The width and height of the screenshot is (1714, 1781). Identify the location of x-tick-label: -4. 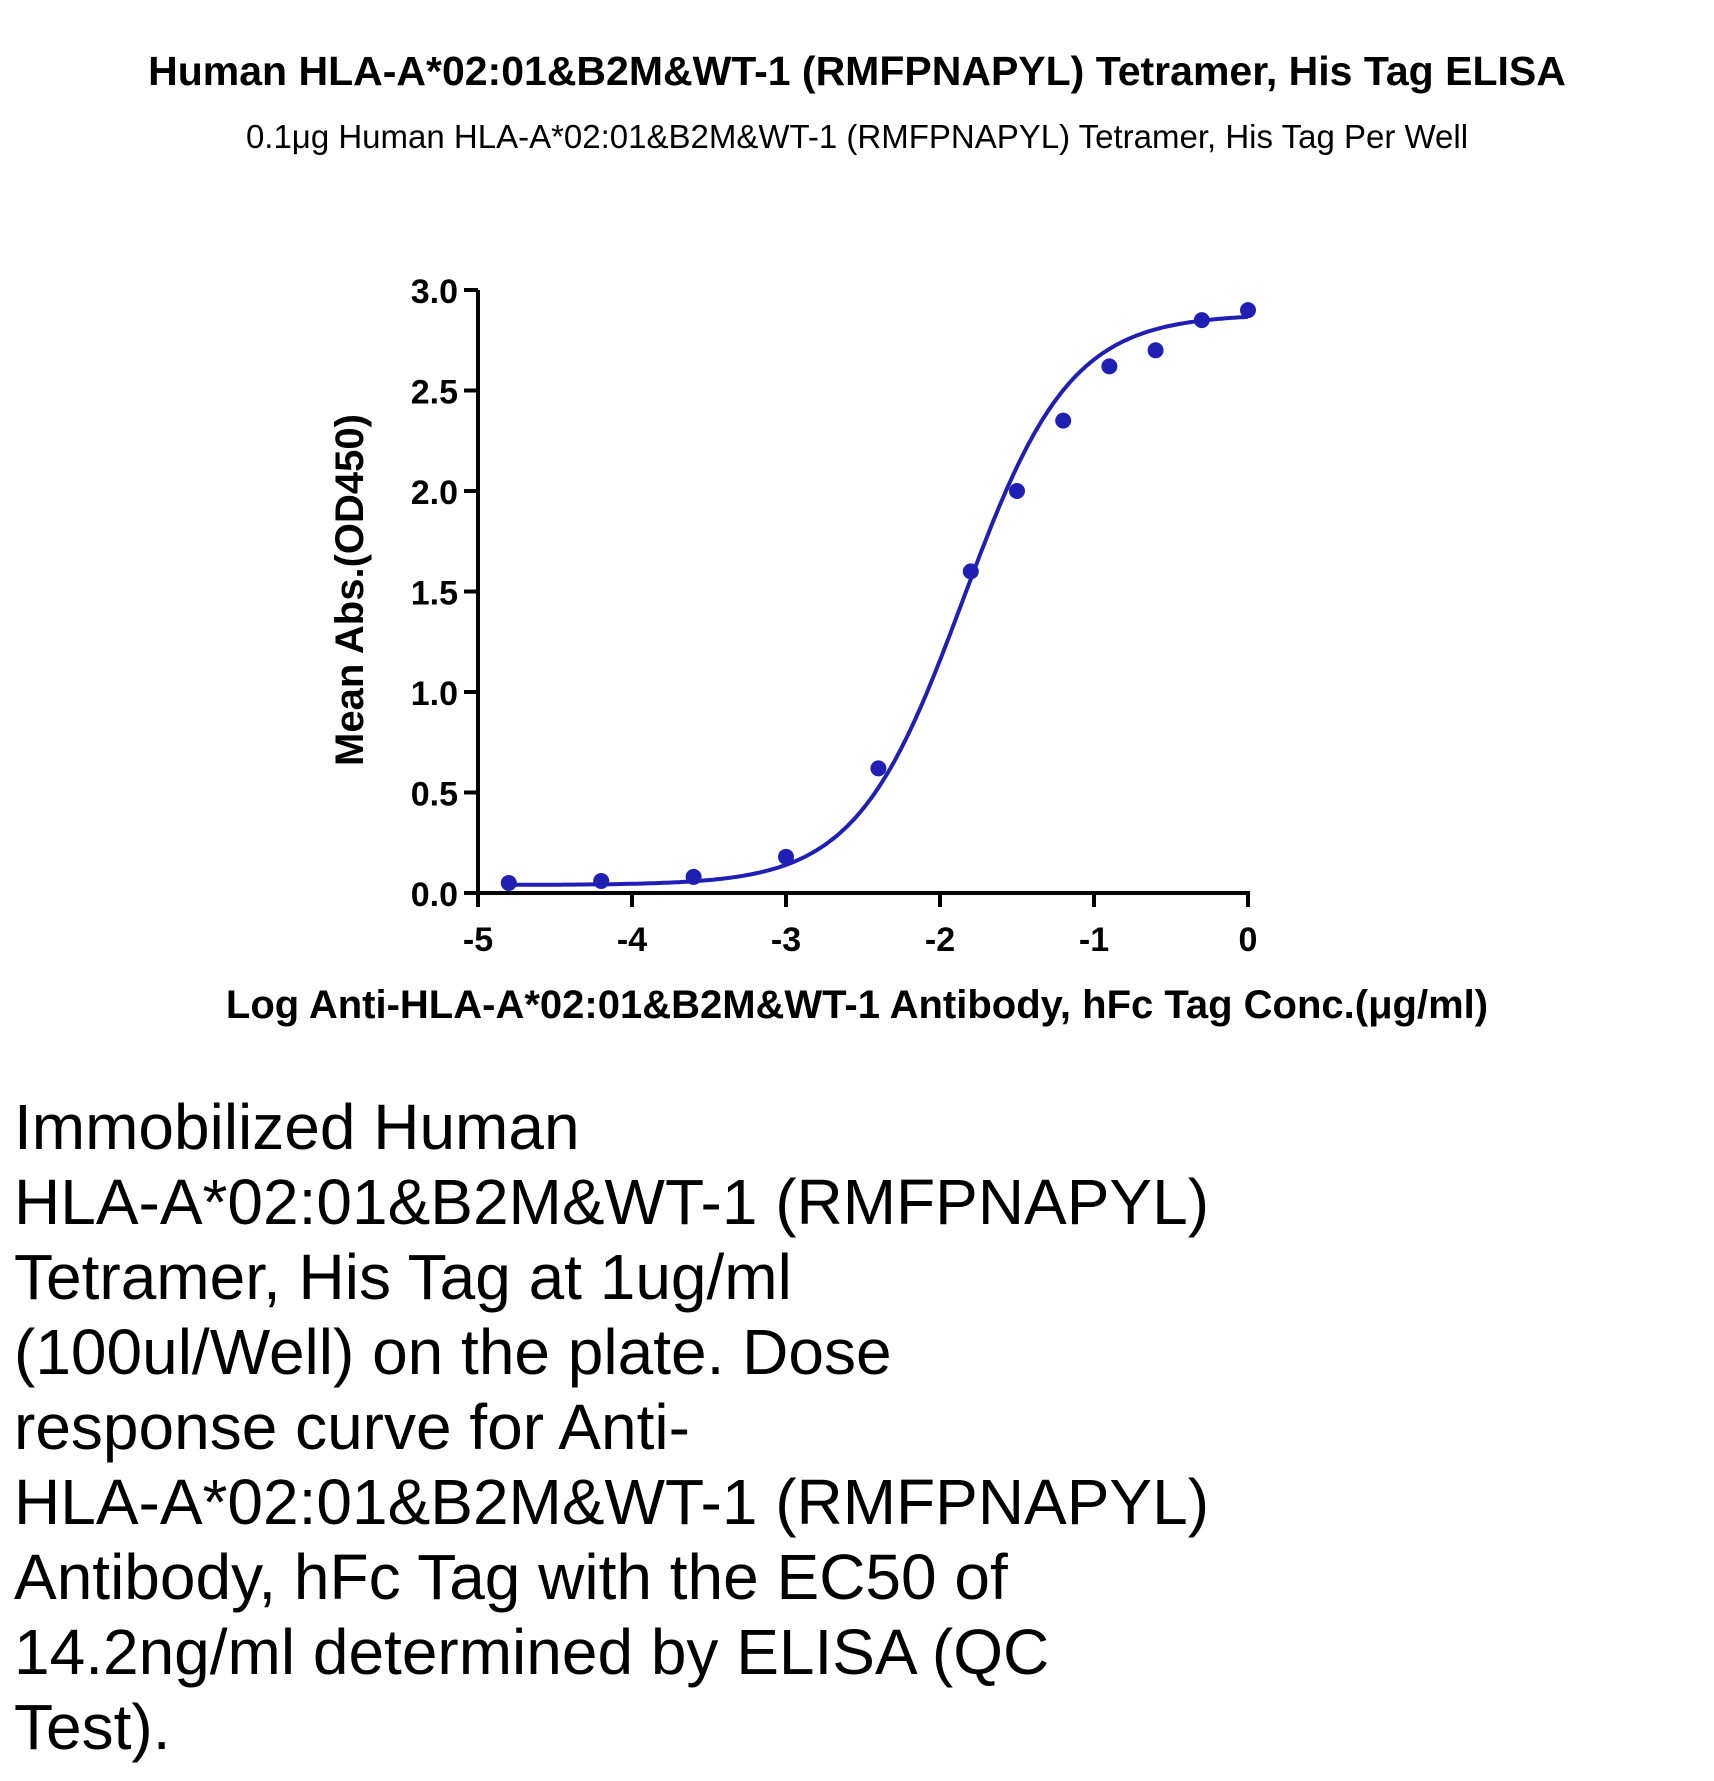
(632, 940).